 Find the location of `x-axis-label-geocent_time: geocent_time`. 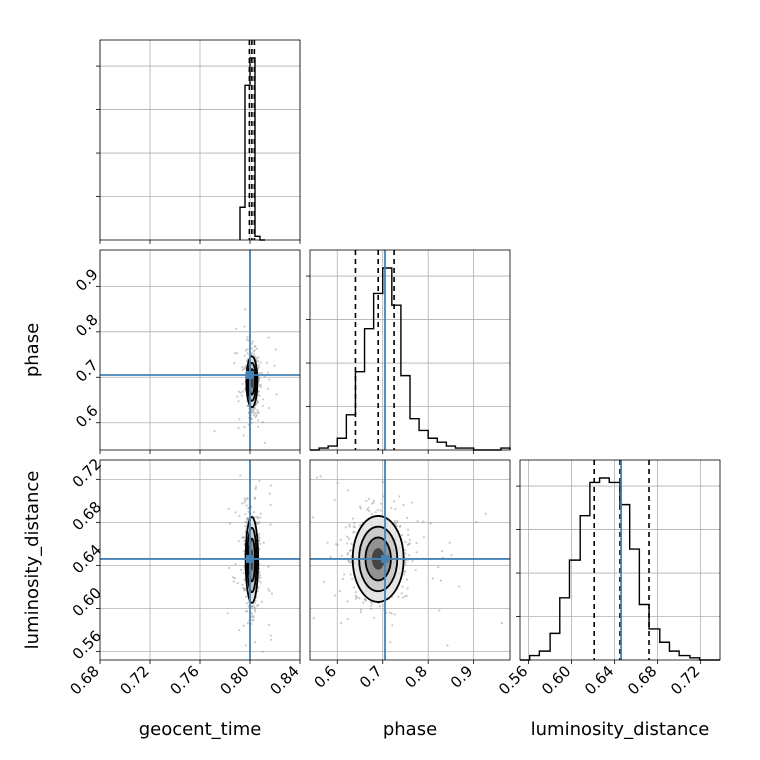

x-axis-label-geocent_time: geocent_time is located at coordinates (200, 729).